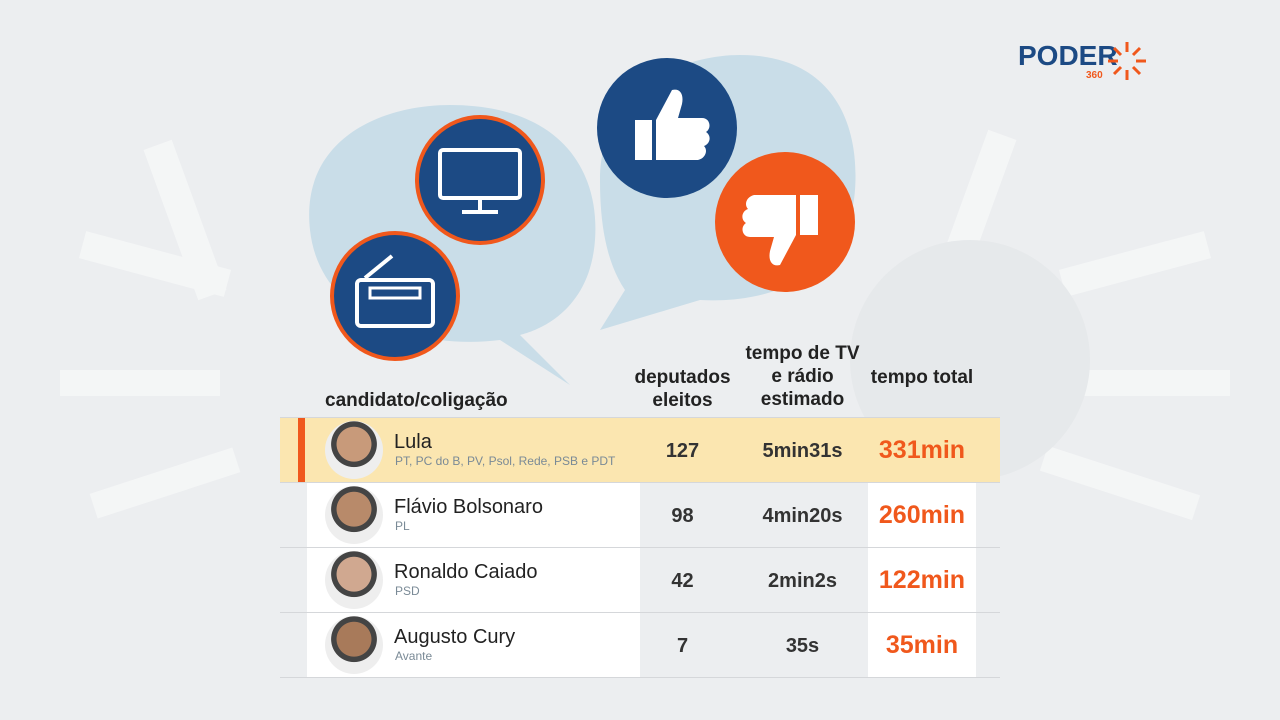 This screenshot has height=720, width=1280. What do you see at coordinates (922, 450) in the screenshot?
I see `total-time: 331min` at bounding box center [922, 450].